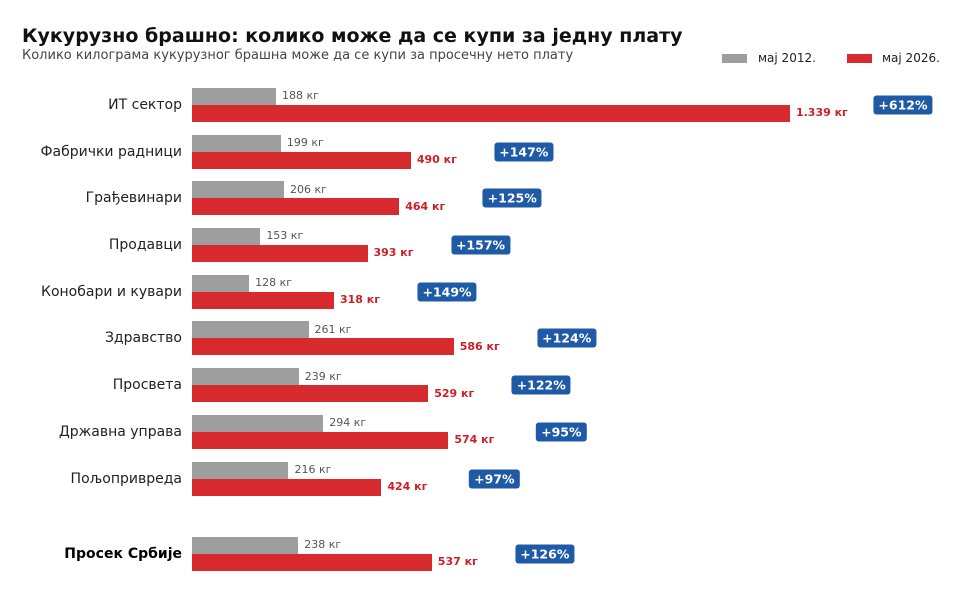 The width and height of the screenshot is (958, 599). I want to click on value-label-2012: 294 кг, so click(348, 423).